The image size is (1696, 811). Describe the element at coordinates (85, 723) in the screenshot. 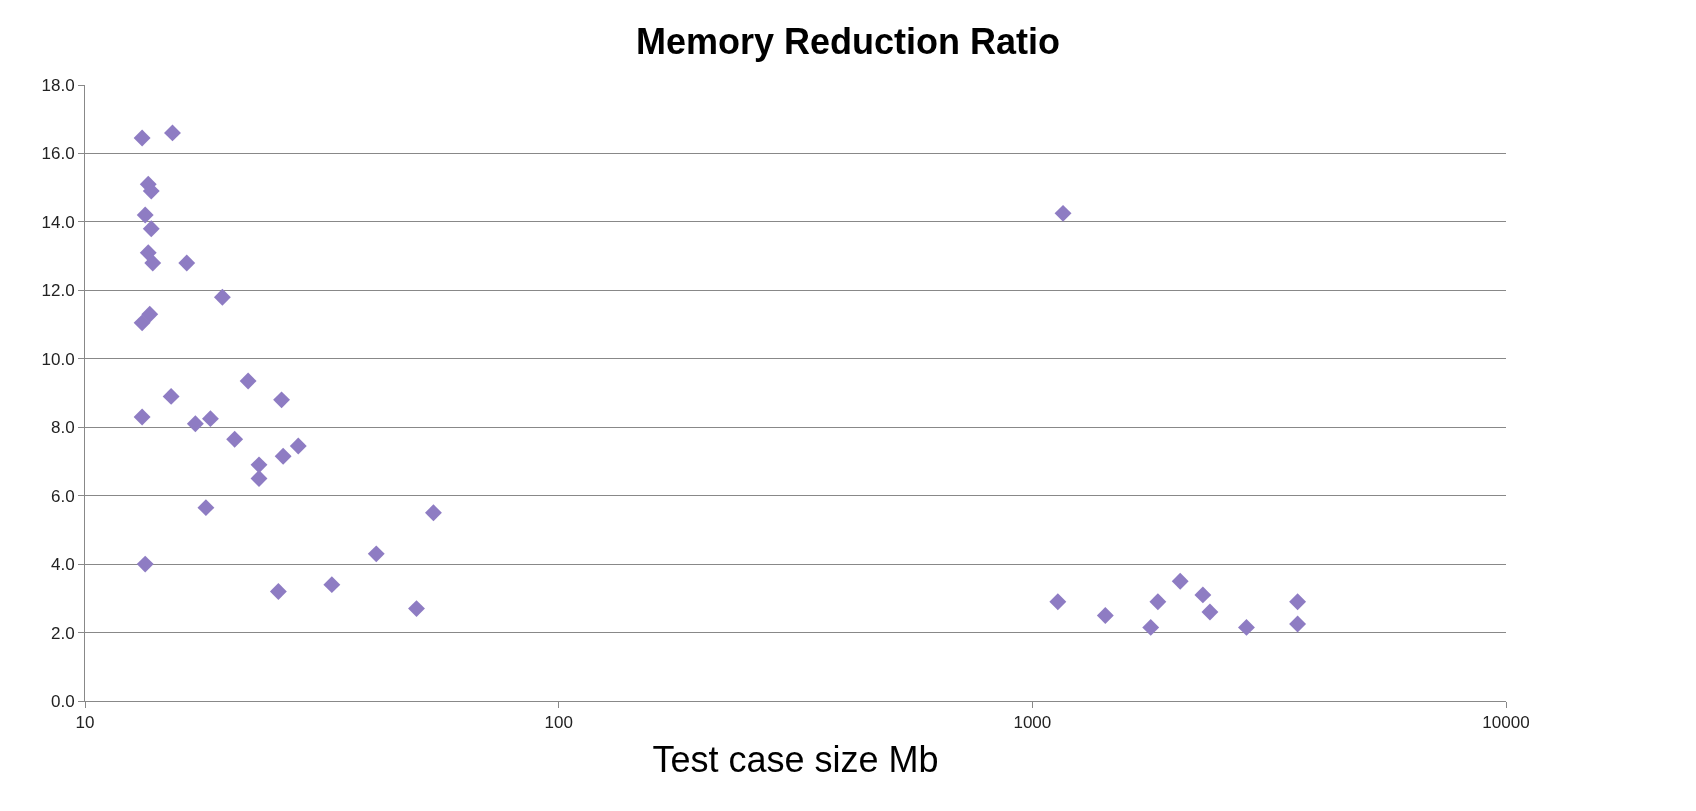

I see `x-tick-label: 10` at that location.